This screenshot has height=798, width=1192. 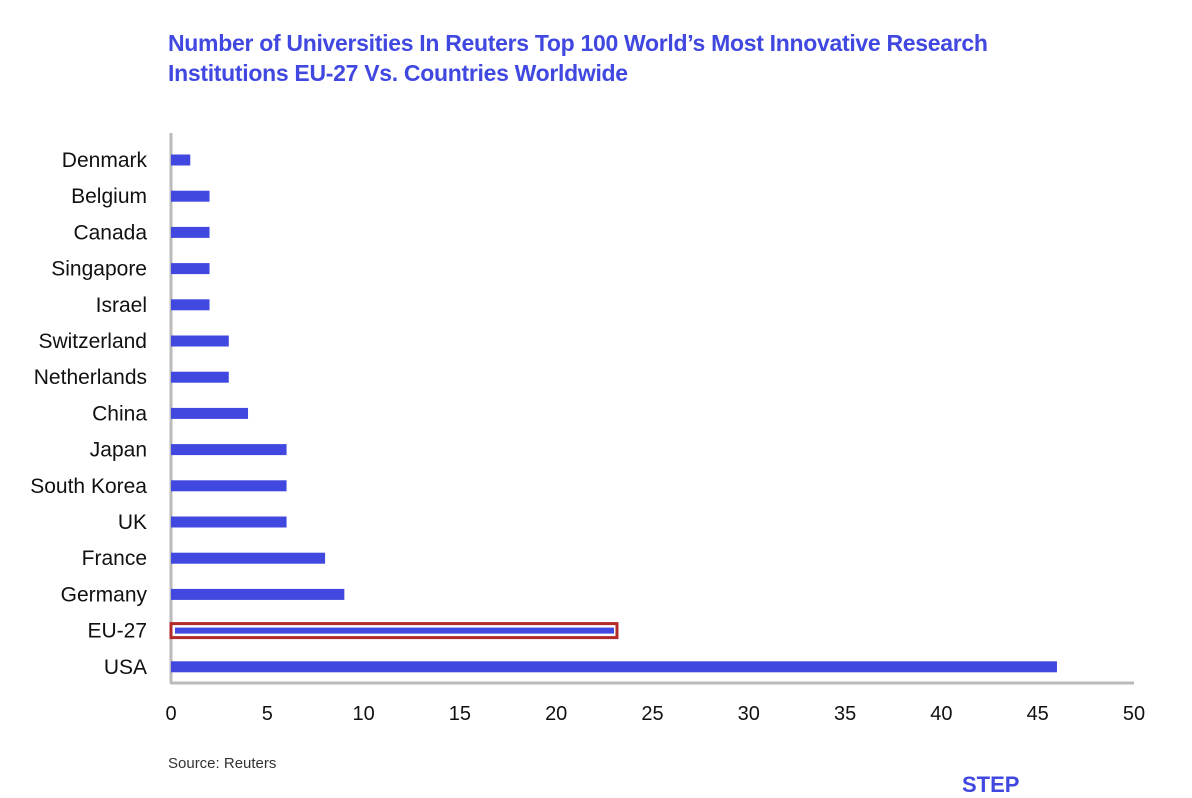 What do you see at coordinates (109, 196) in the screenshot?
I see `category-label: Belgium` at bounding box center [109, 196].